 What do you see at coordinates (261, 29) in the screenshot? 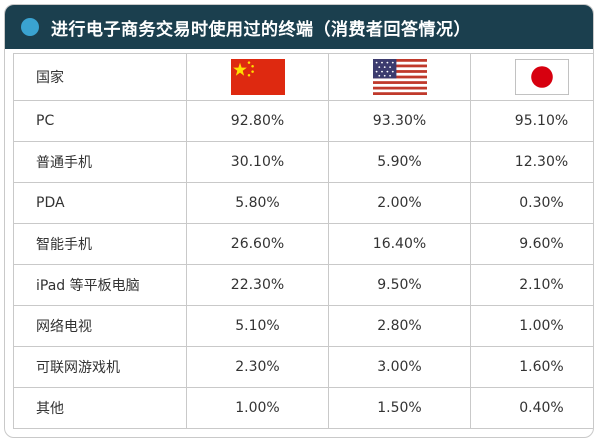
I see `table-title: 进行电子商务交易时使用过的终端（消费者回答情况）` at bounding box center [261, 29].